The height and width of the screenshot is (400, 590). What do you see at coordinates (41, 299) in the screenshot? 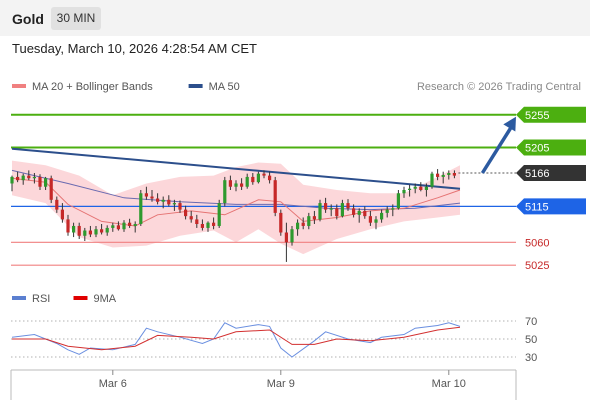
I see `rsi-legend-label-0: RSI` at bounding box center [41, 299].